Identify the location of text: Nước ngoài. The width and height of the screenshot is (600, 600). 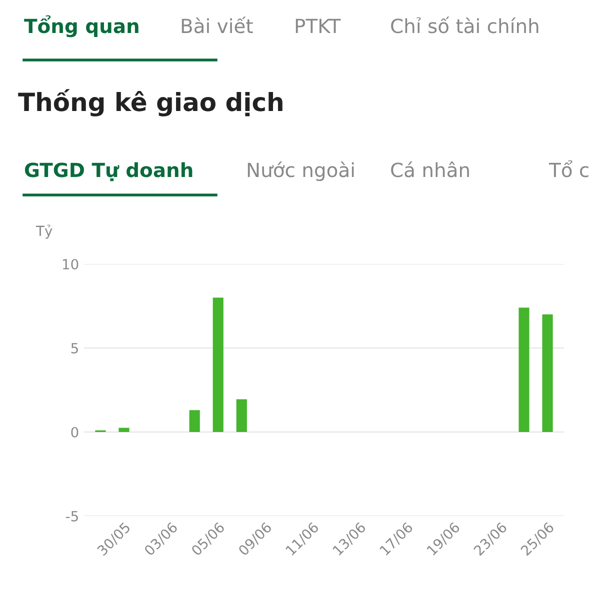
(301, 171).